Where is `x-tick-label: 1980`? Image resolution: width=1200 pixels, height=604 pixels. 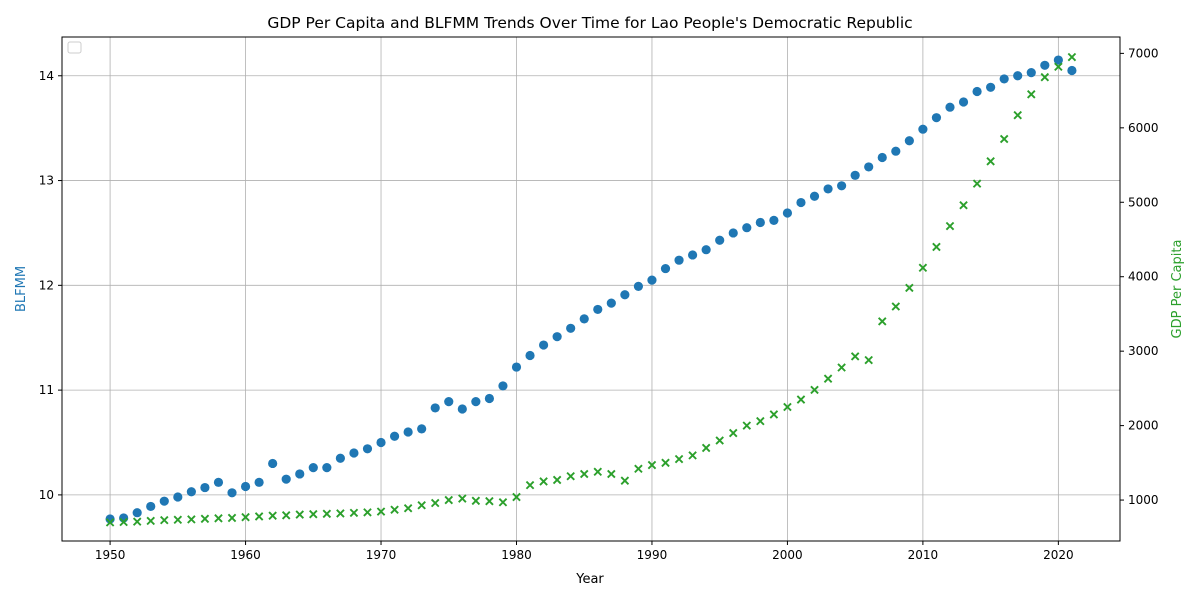 x-tick-label: 1980 is located at coordinates (516, 555).